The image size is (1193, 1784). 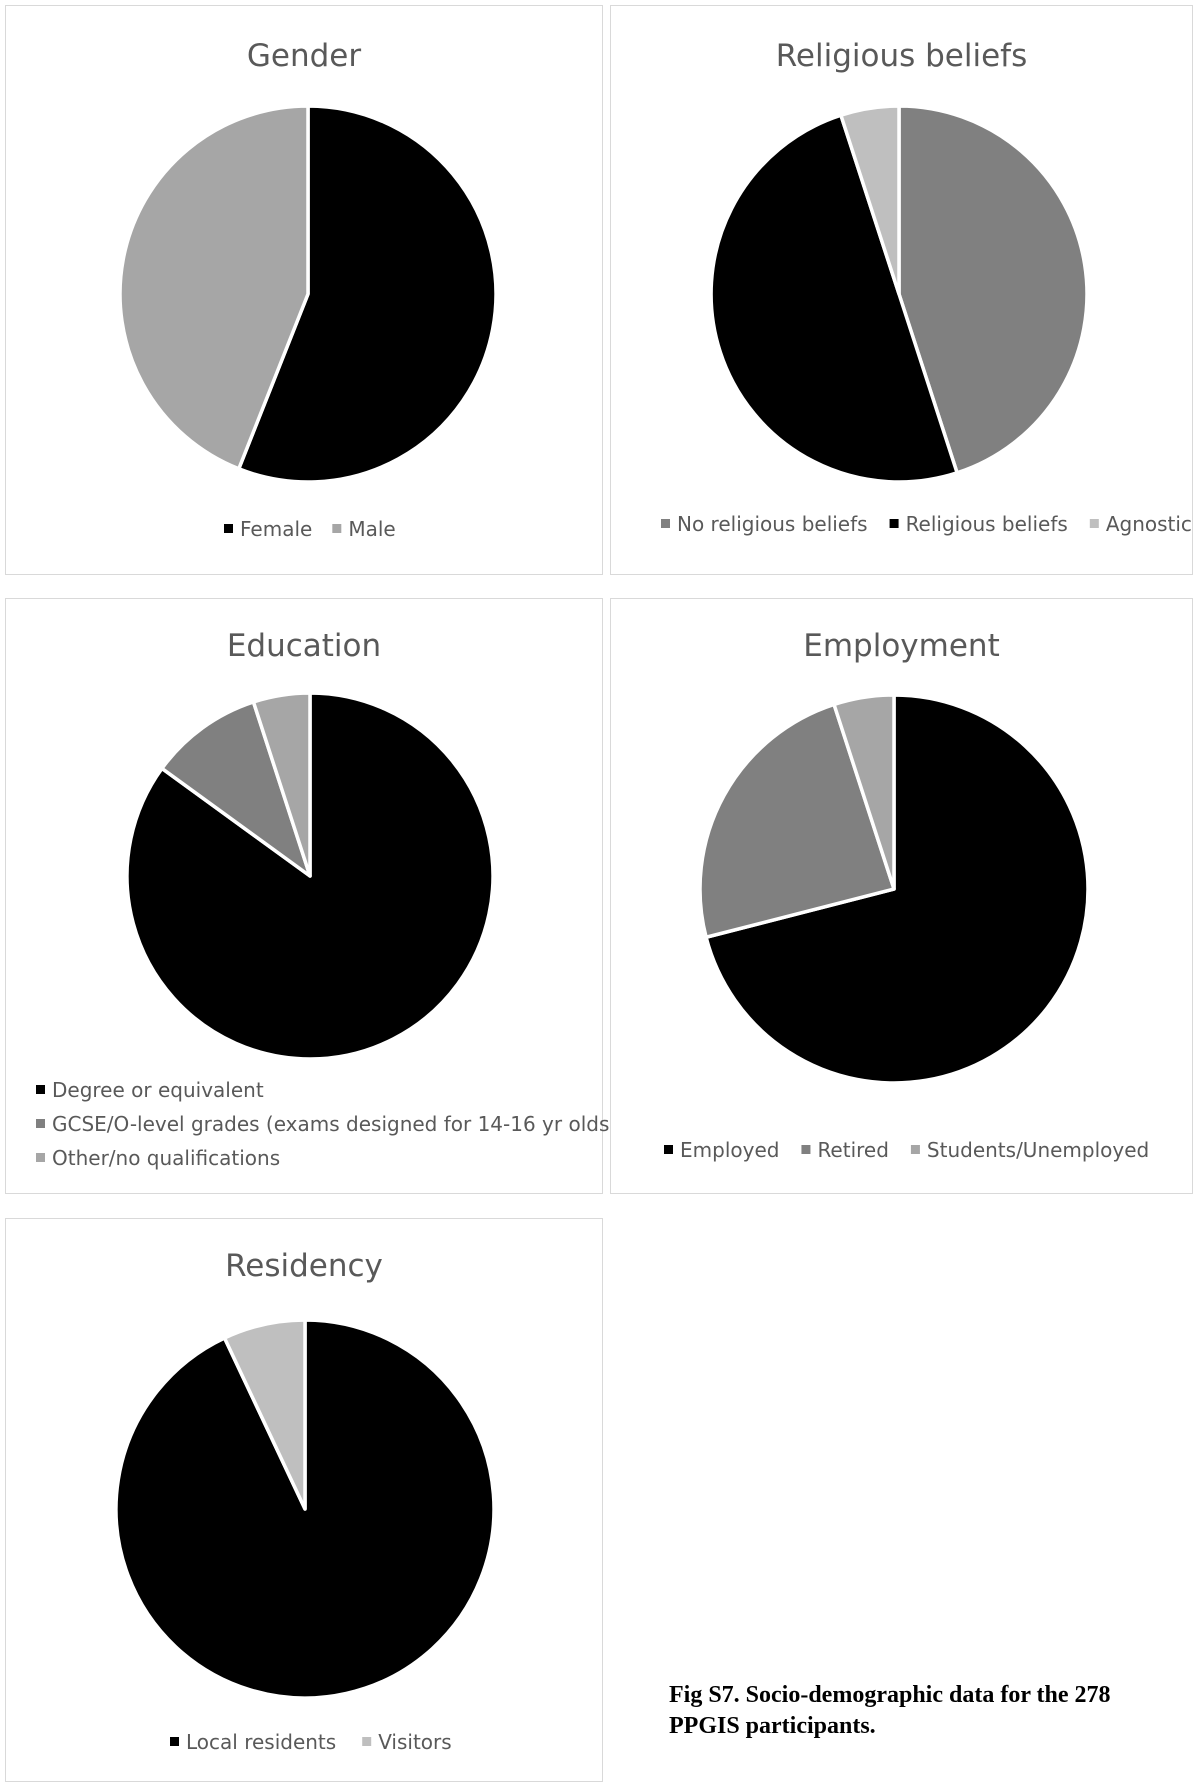 What do you see at coordinates (40, 1089) in the screenshot?
I see `education-legend-marker-degree-or-equivalent` at bounding box center [40, 1089].